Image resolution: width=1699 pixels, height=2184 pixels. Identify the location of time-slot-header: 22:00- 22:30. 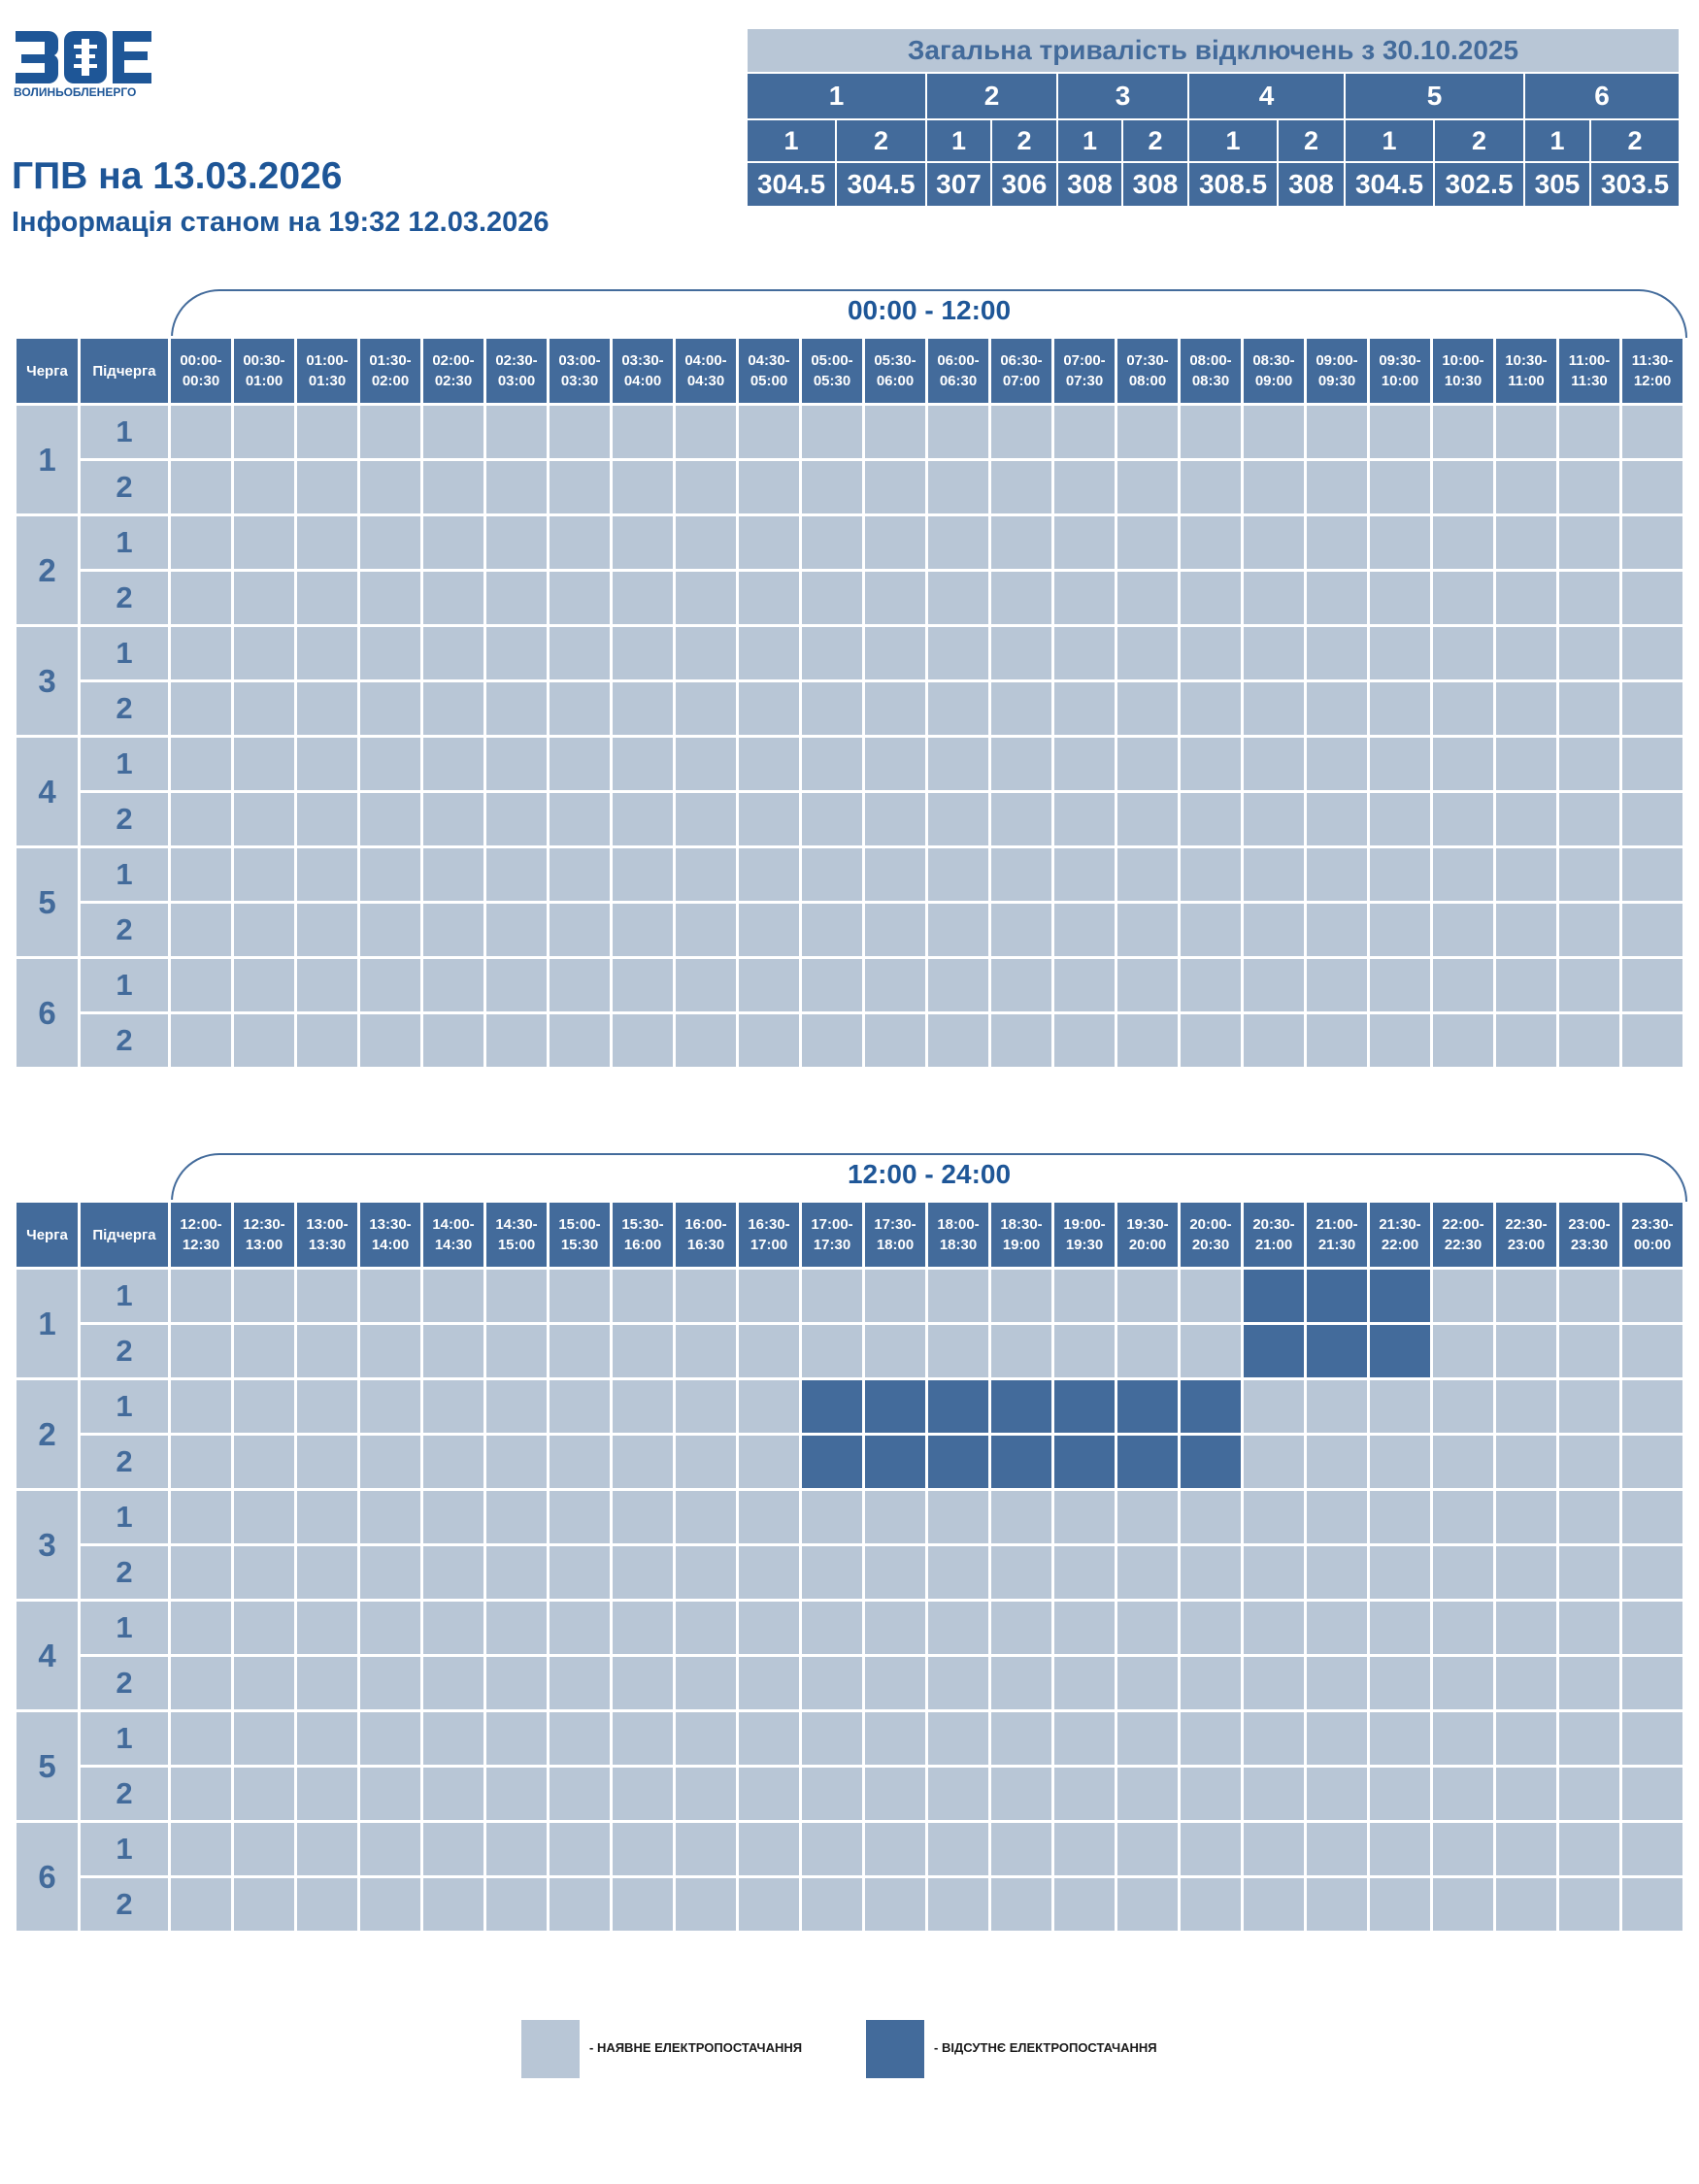
(1463, 1235).